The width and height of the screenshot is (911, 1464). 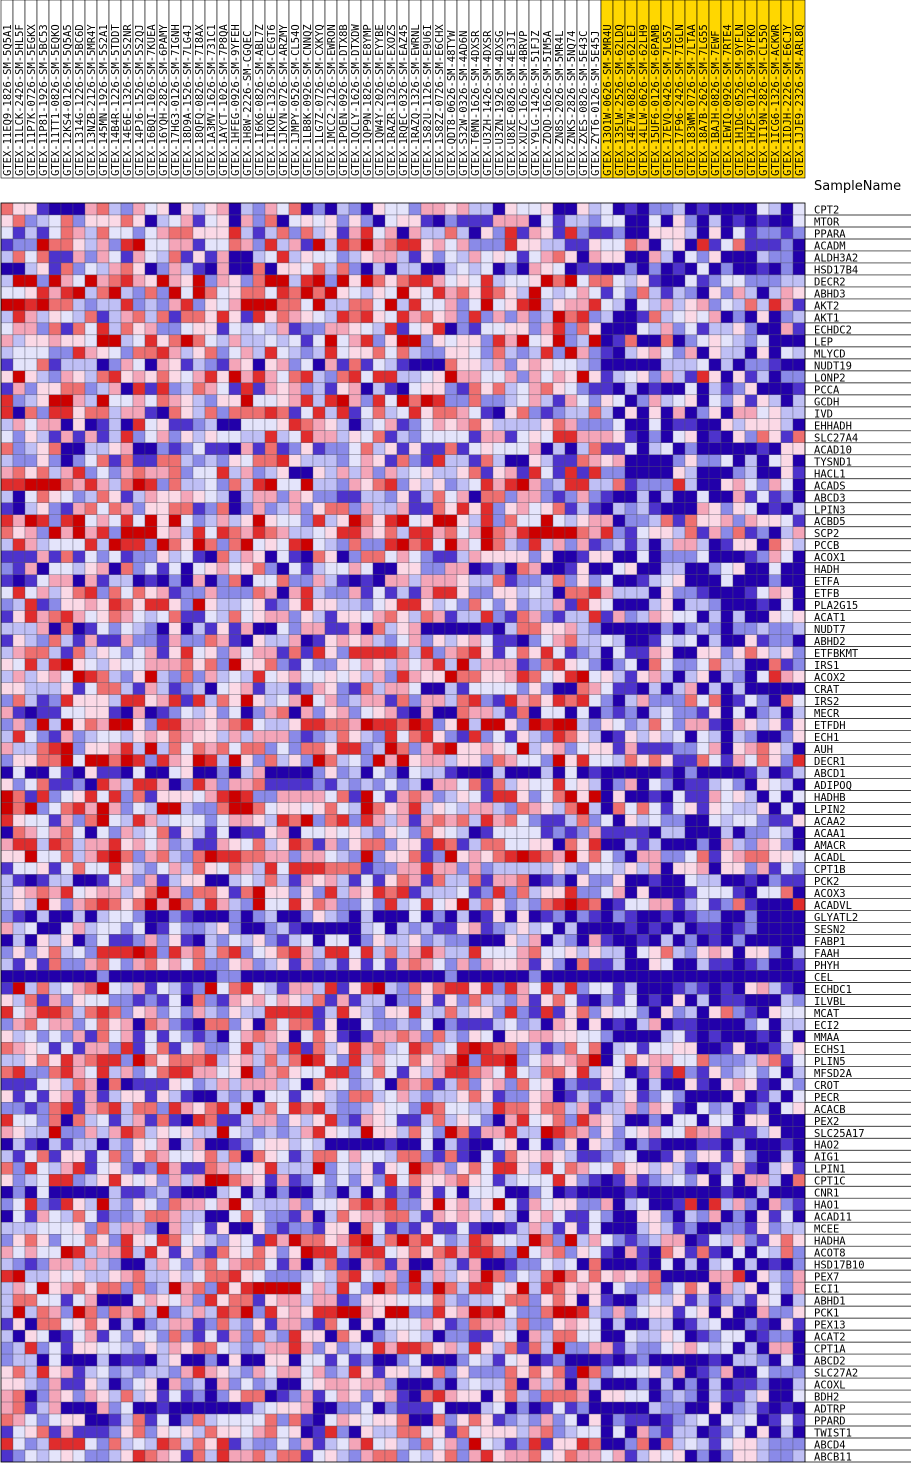 What do you see at coordinates (596, 103) in the screenshot?
I see `column-label: GTEX-ZYT6-0126-SM-5E45J` at bounding box center [596, 103].